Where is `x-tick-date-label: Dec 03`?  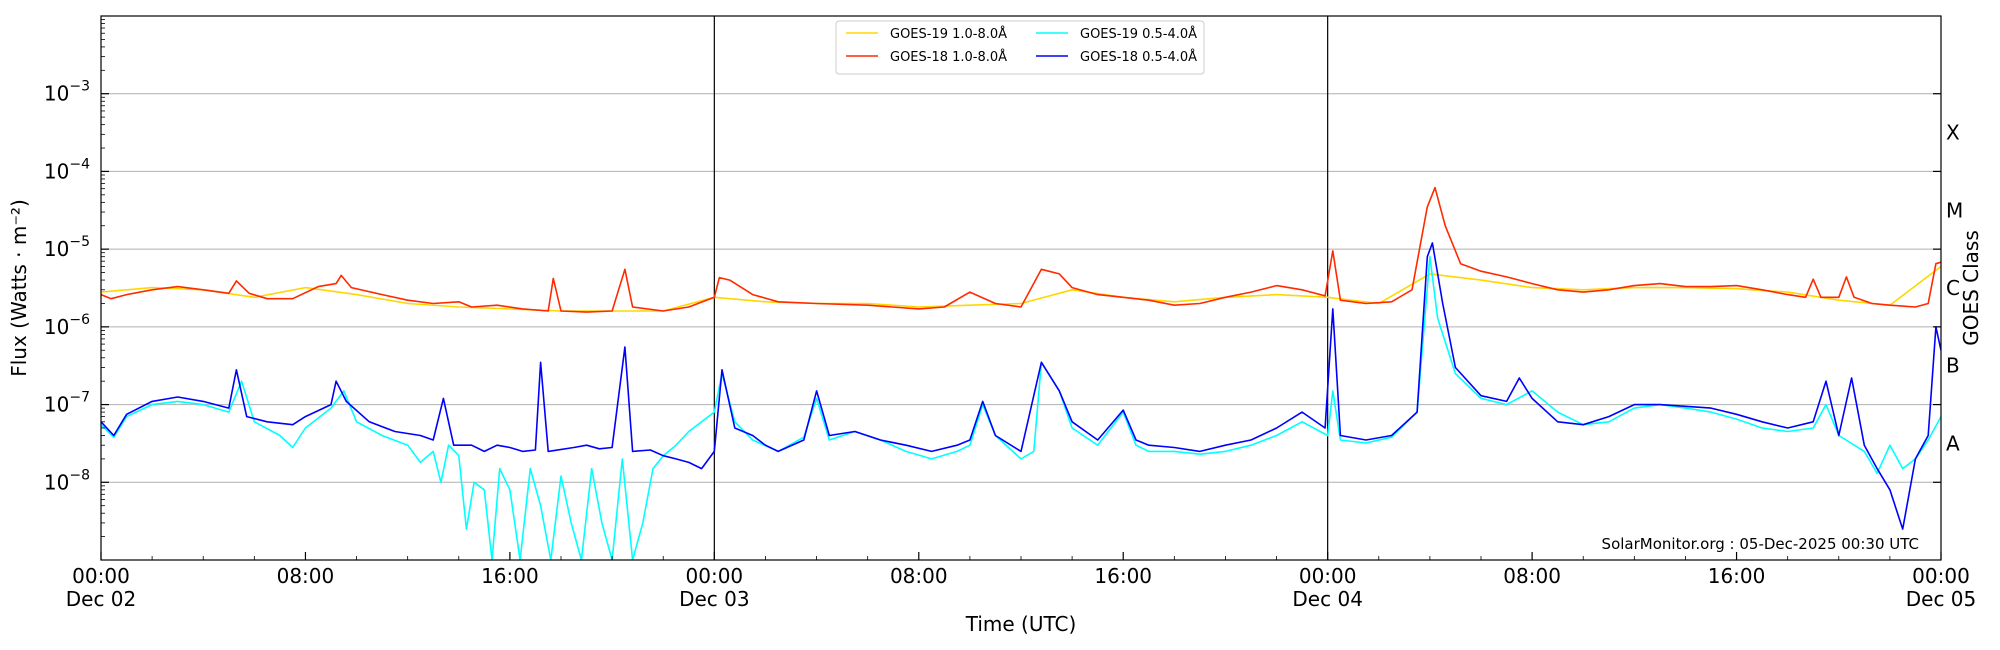
x-tick-date-label: Dec 03 is located at coordinates (714, 599).